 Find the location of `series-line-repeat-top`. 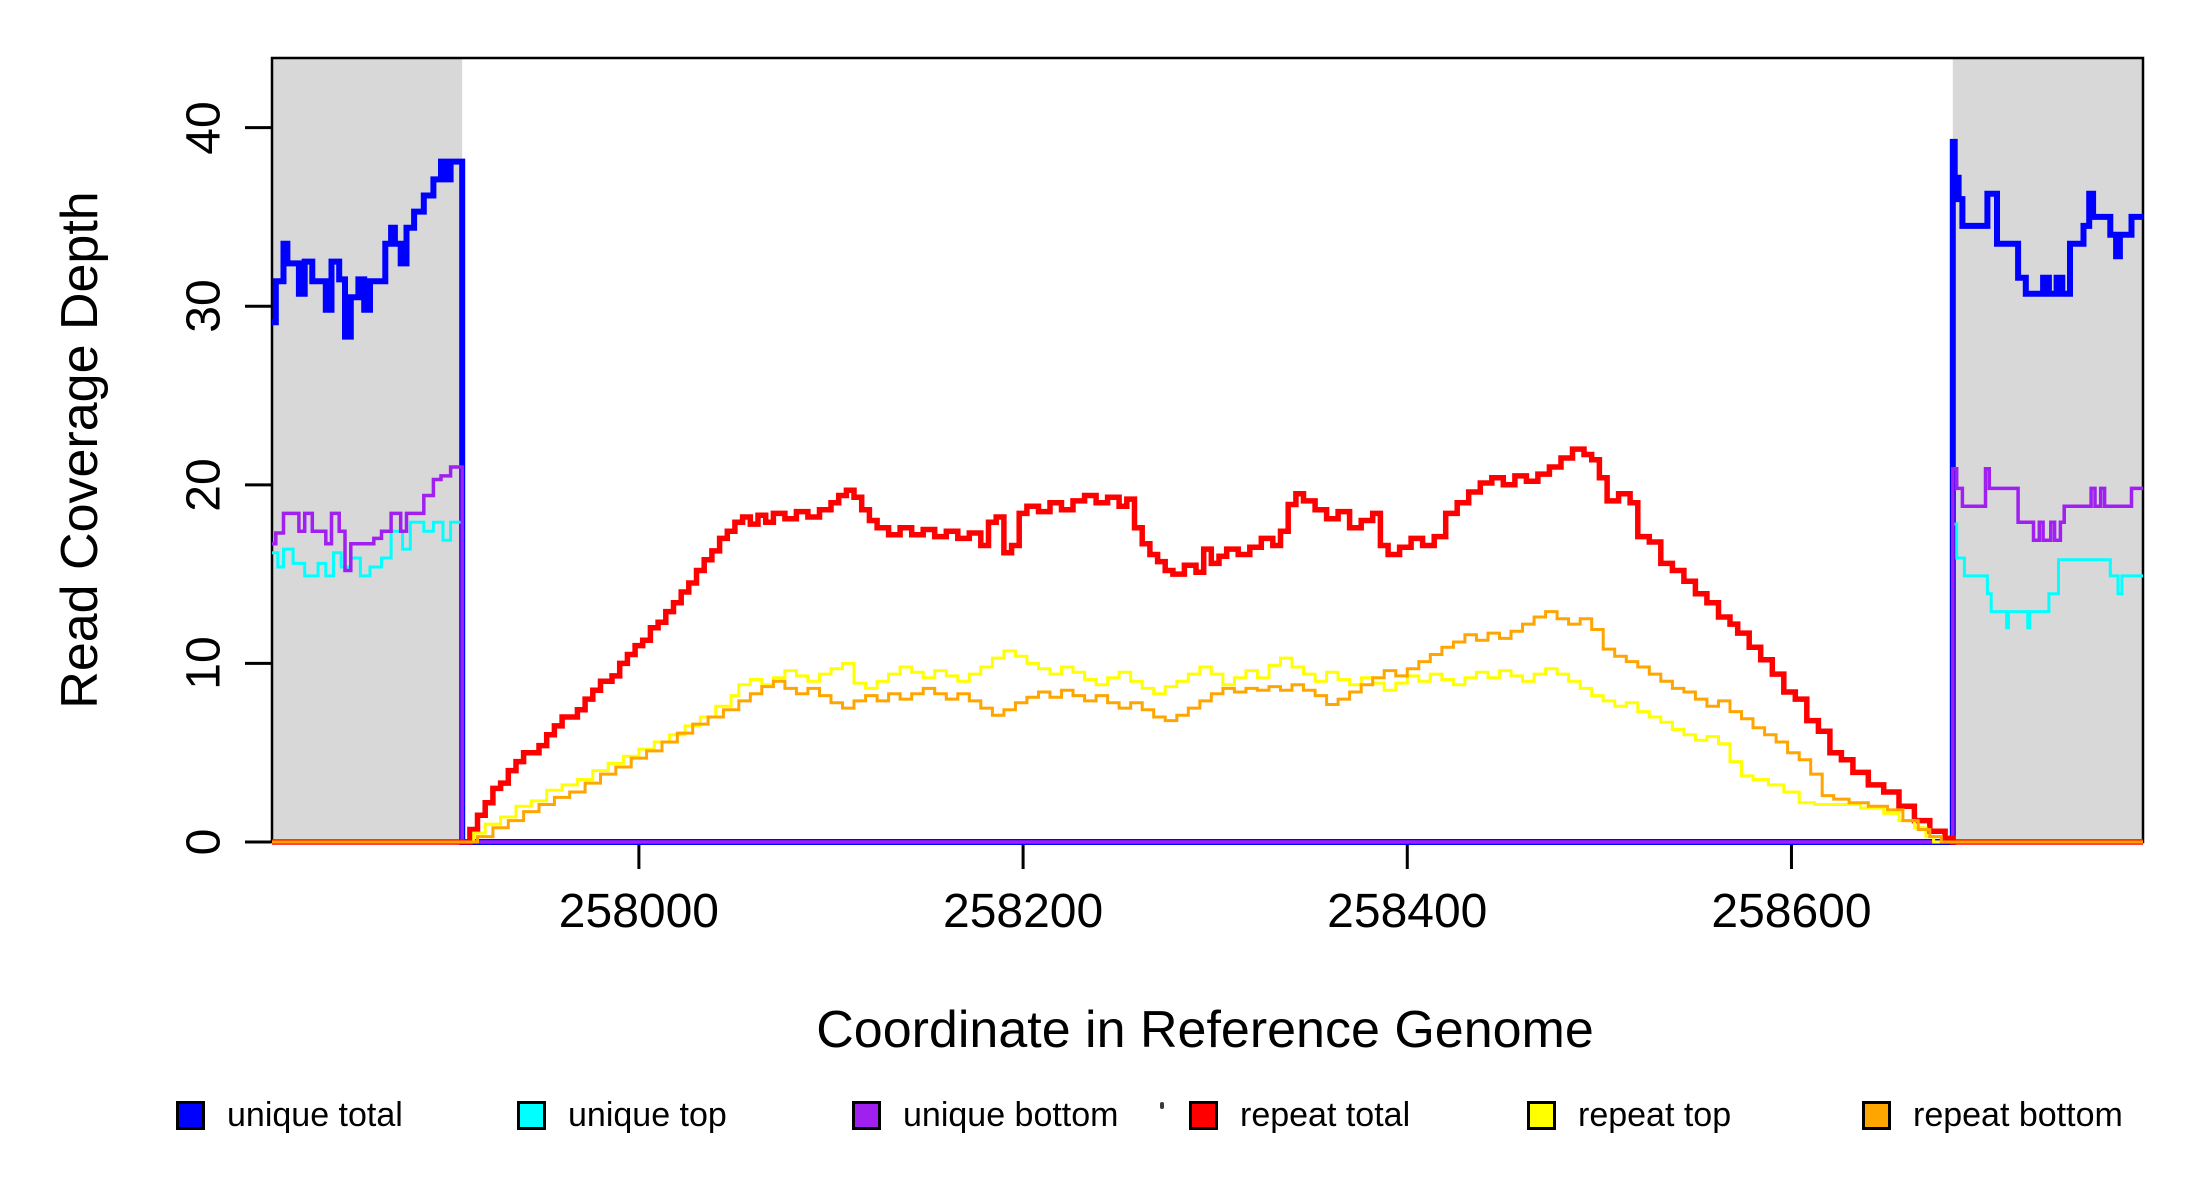

series-line-repeat-top is located at coordinates (1207, 746).